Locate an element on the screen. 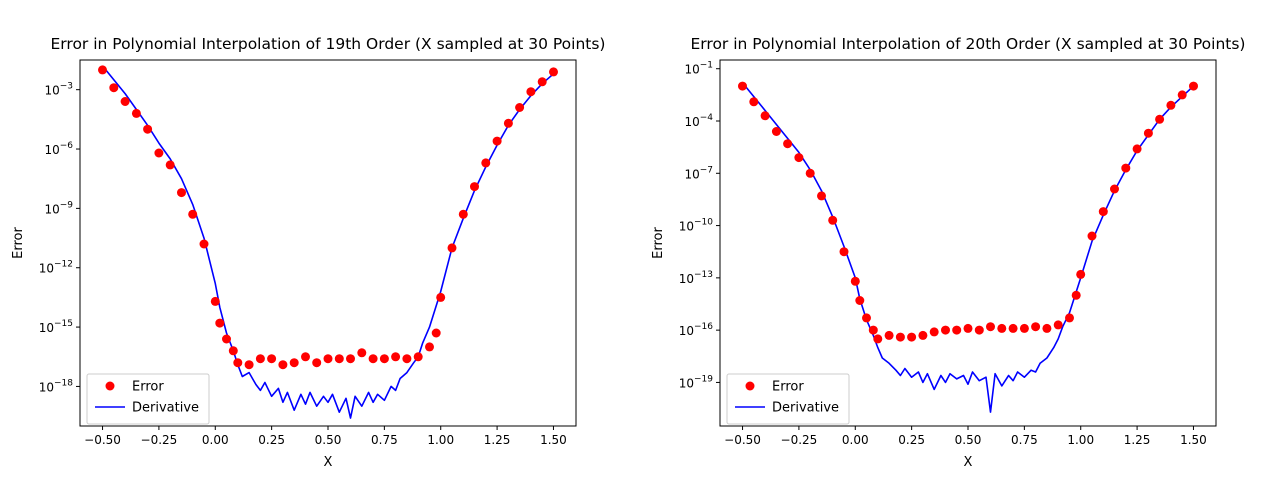 The height and width of the screenshot is (480, 1280). y-tick-label: 10⁻¹⁶ is located at coordinates (696, 330).